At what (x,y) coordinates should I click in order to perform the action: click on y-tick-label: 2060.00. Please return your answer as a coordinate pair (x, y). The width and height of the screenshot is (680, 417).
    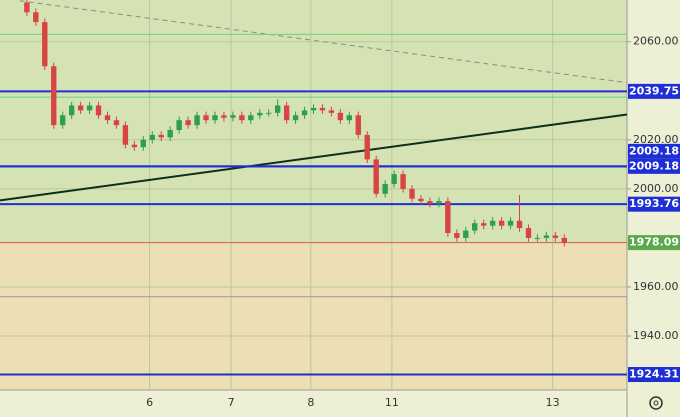
    Looking at the image, I should click on (656, 41).